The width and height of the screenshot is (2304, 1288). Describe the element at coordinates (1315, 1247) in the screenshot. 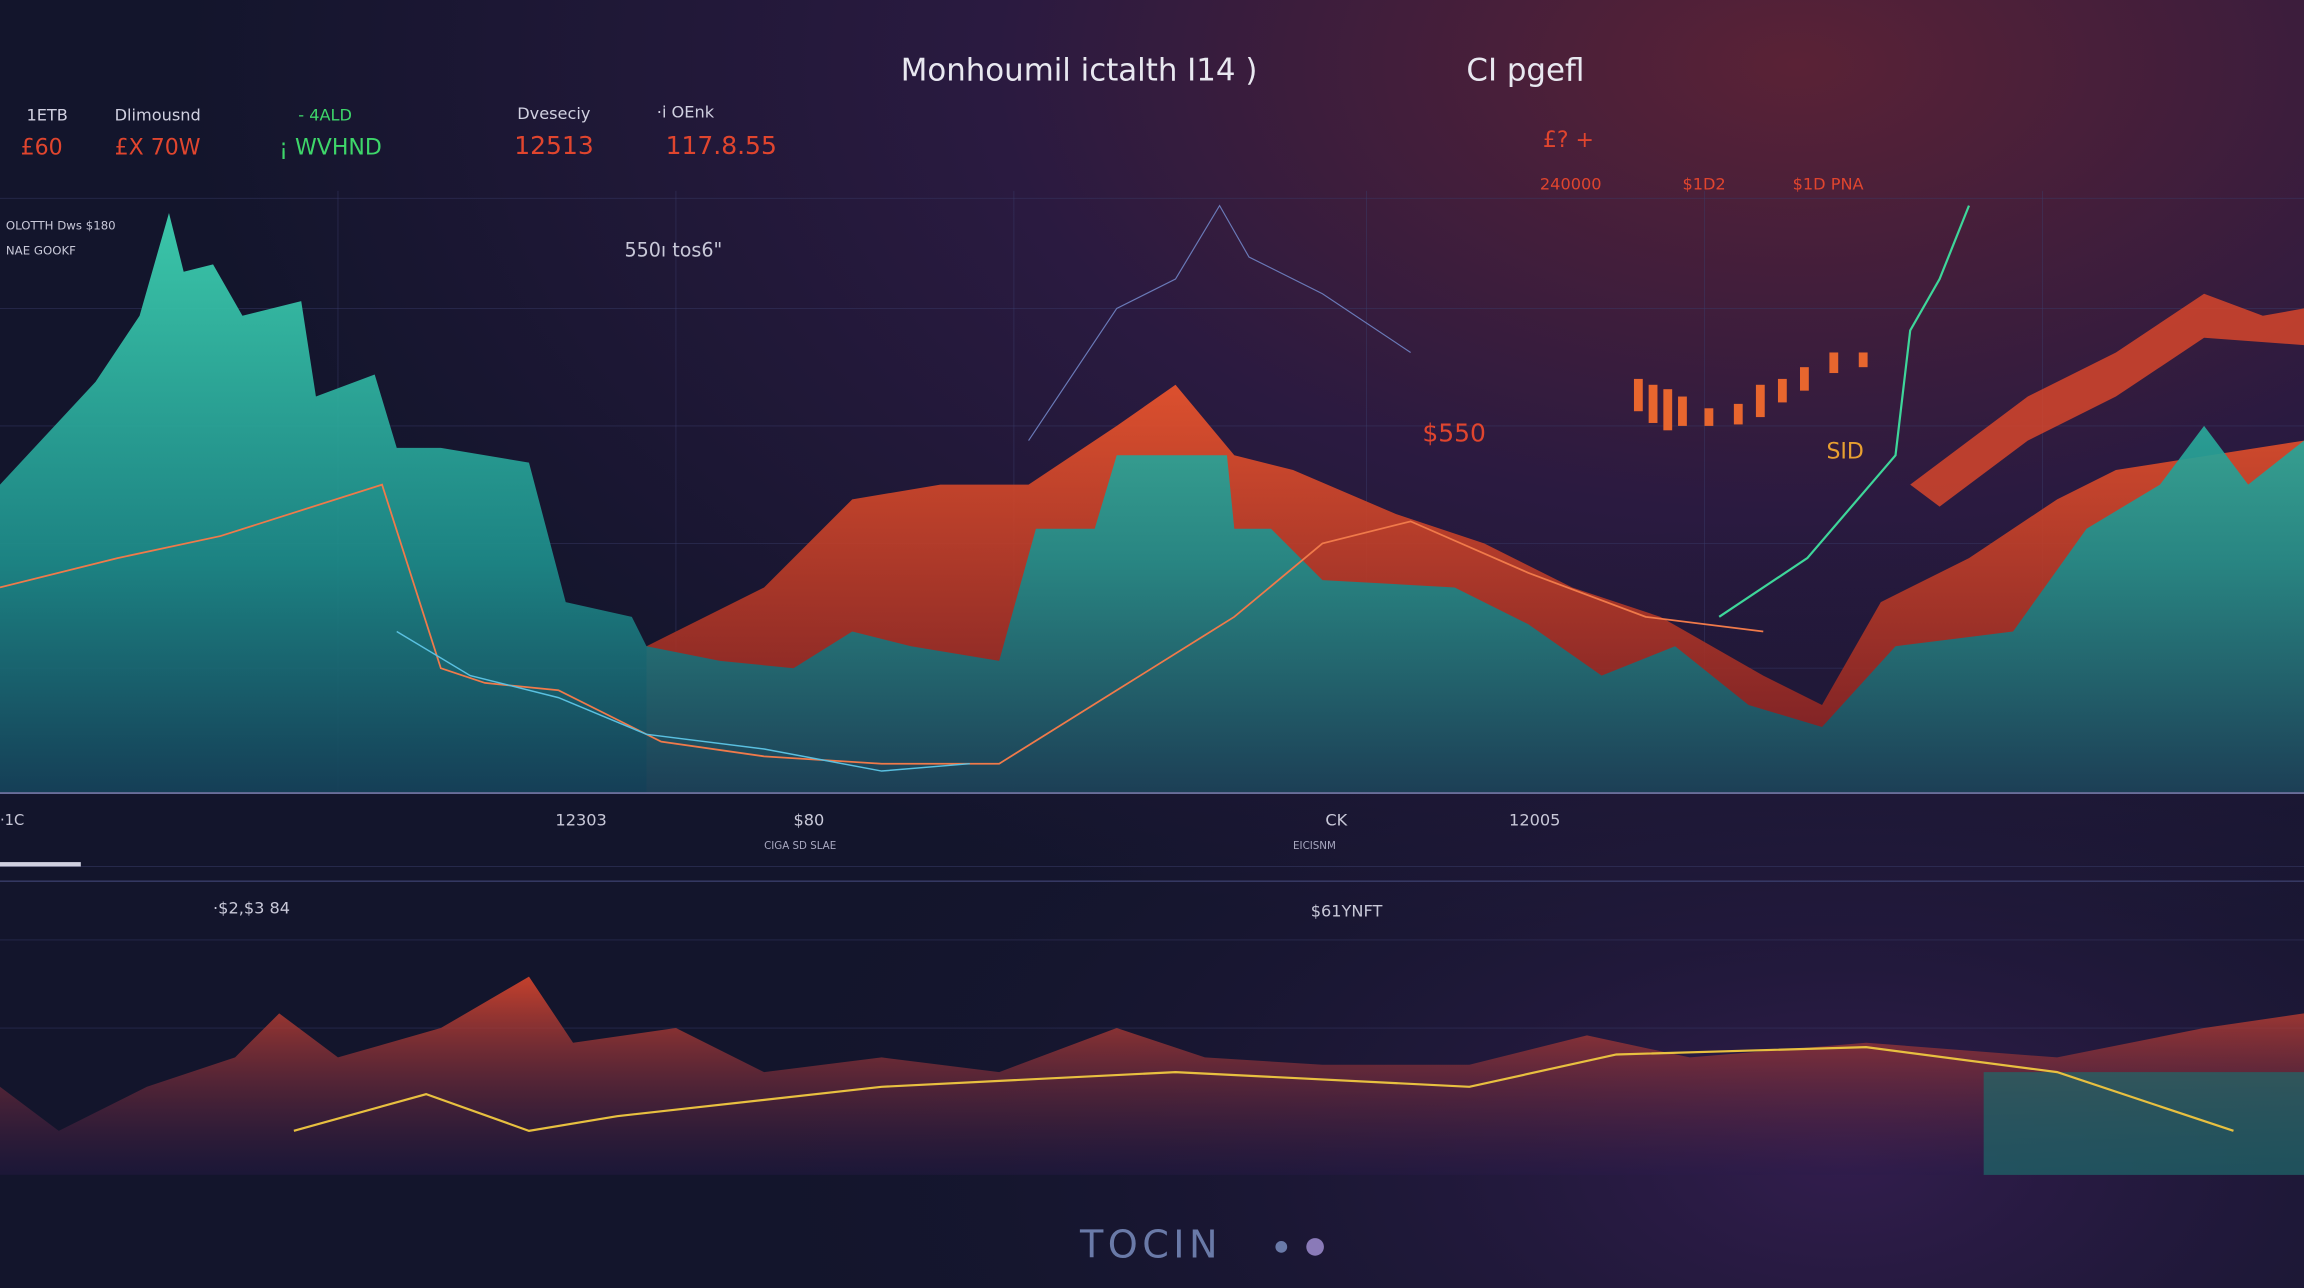

I see `footer-icon` at that location.